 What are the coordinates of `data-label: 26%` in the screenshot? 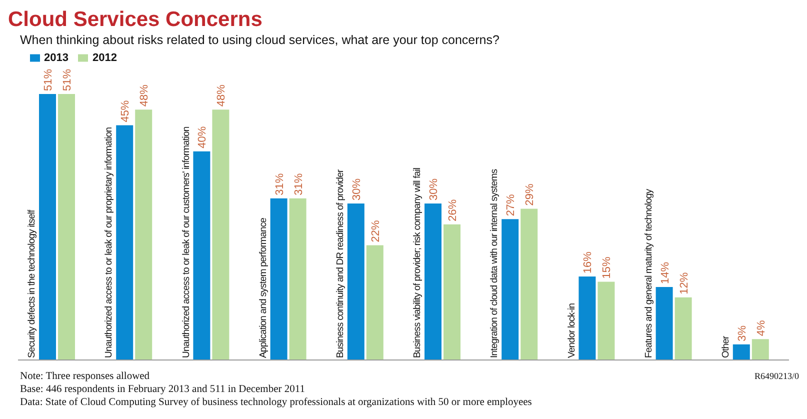 It's located at (453, 210).